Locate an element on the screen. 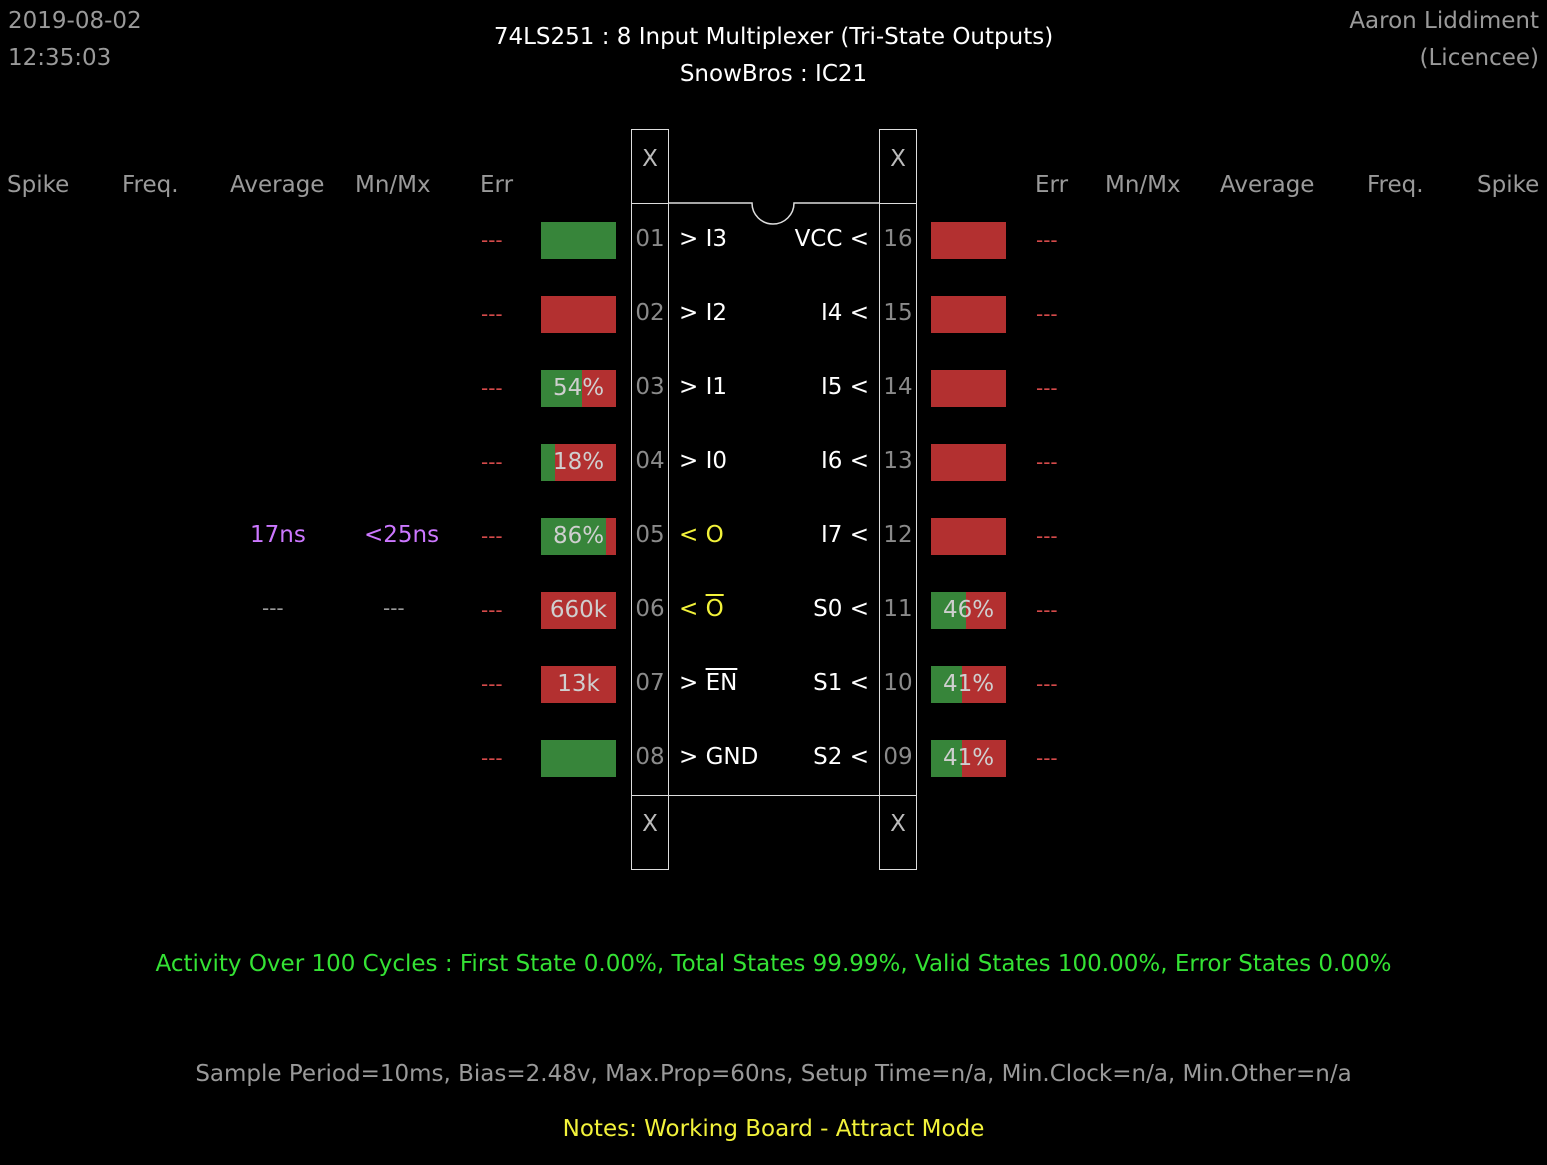 The image size is (1547, 1165). pin-label-12: I7 < is located at coordinates (845, 535).